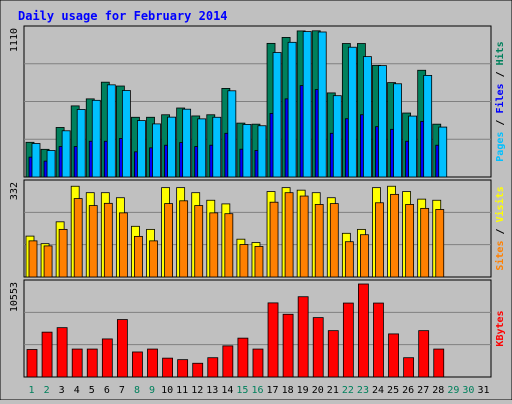 The width and height of the screenshot is (512, 404). What do you see at coordinates (318, 390) in the screenshot?
I see `x-tick-label-day-20: 20` at bounding box center [318, 390].